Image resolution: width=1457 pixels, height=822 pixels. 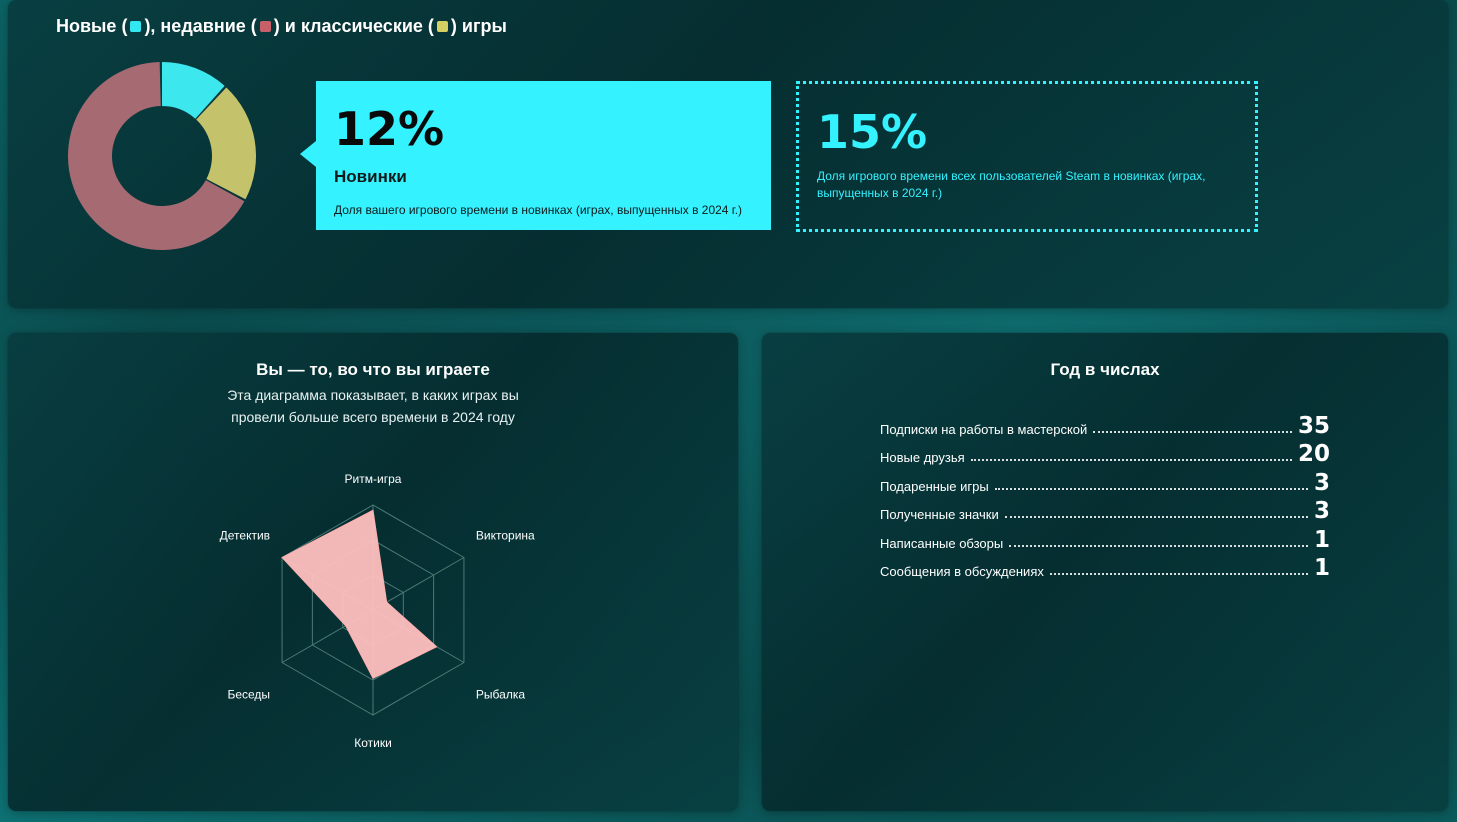 I want to click on classic-color-swatch, so click(x=442, y=26).